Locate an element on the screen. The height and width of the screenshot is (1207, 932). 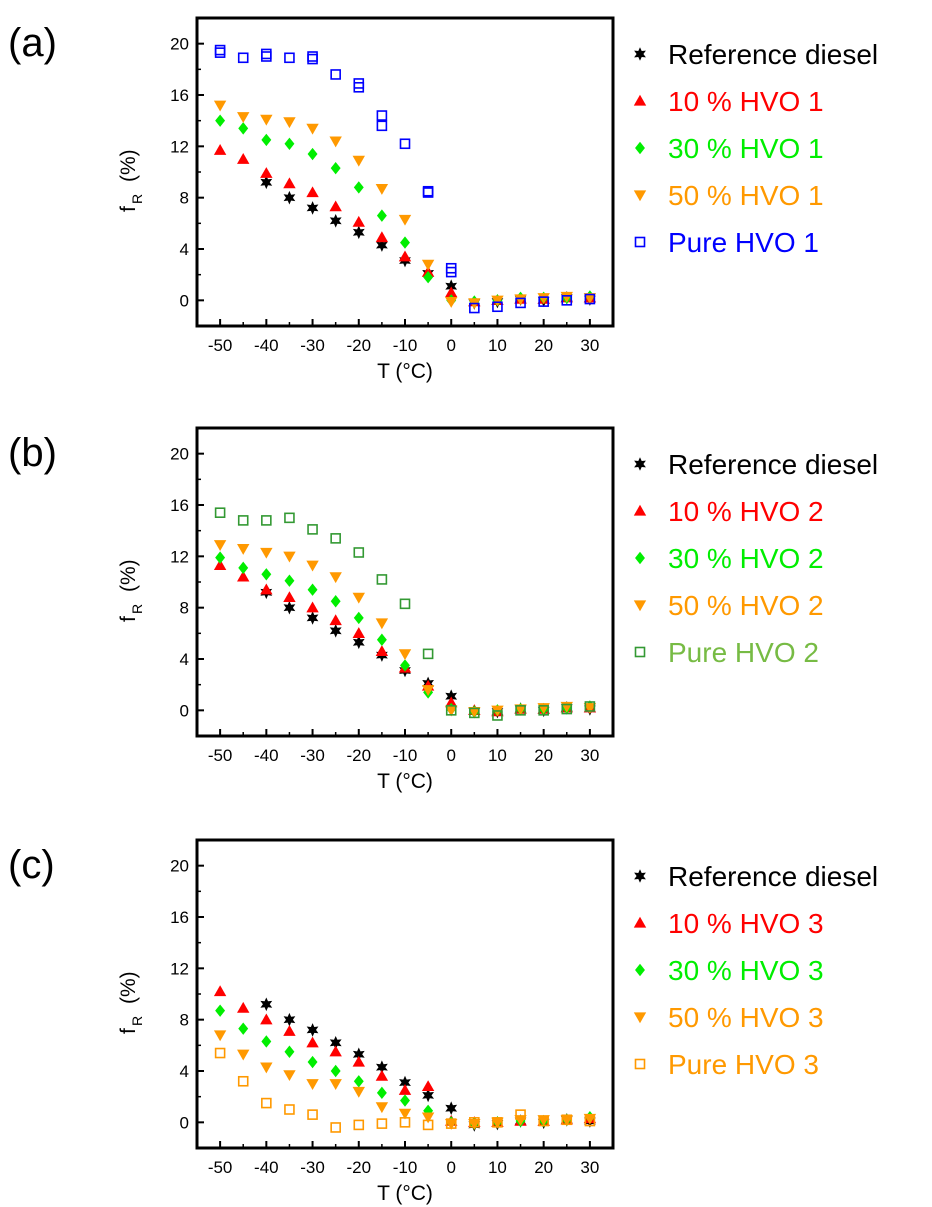
y-tick-label: 0 is located at coordinates (184, 710).